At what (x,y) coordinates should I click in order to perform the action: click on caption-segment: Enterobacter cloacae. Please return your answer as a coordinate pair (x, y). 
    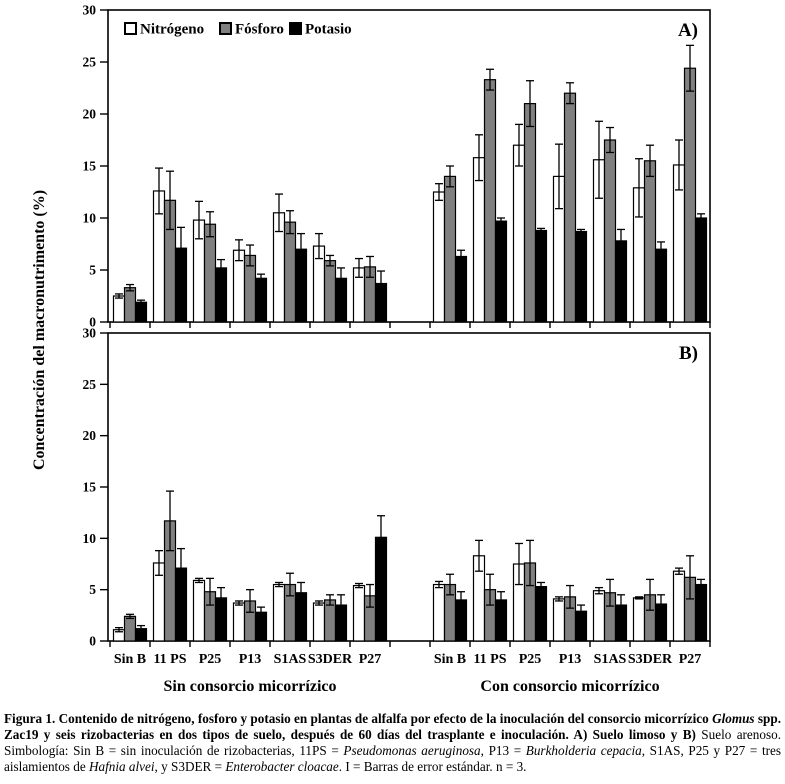
    Looking at the image, I should click on (282, 767).